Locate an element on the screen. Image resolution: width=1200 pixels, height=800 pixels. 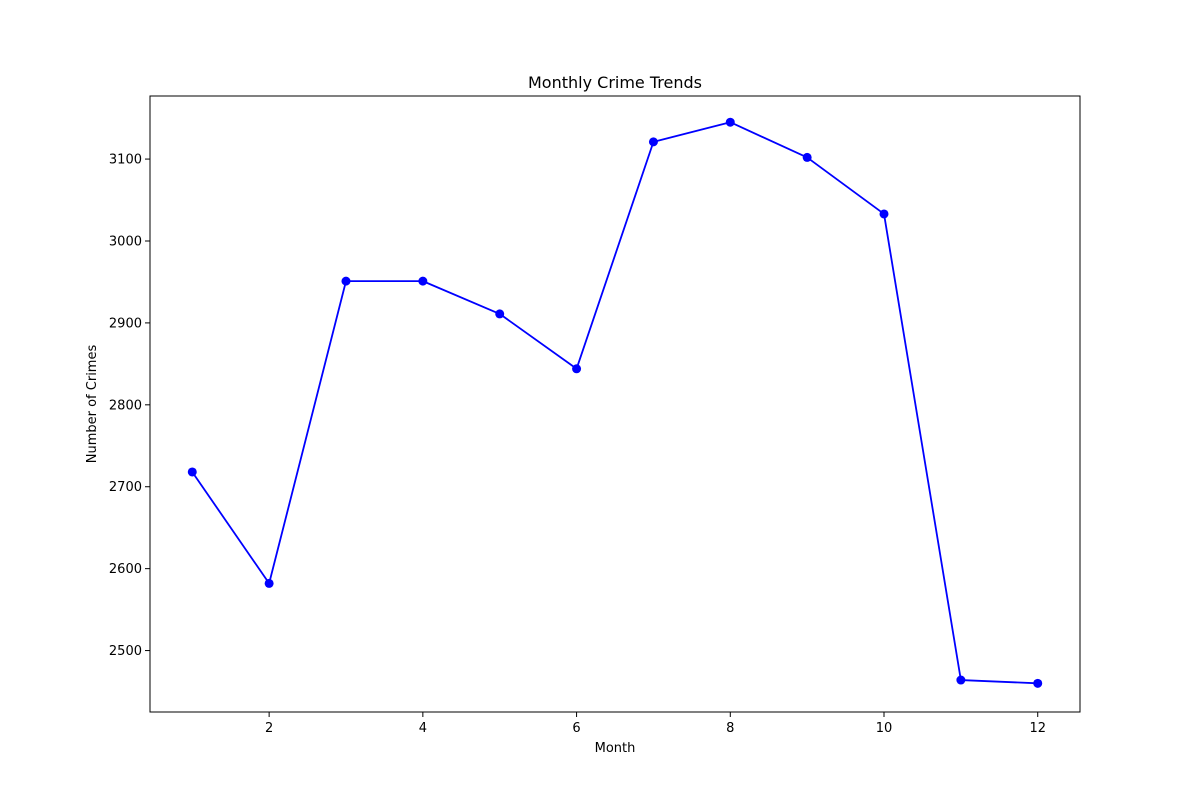
y-tick-label: 3000 is located at coordinates (125, 241).